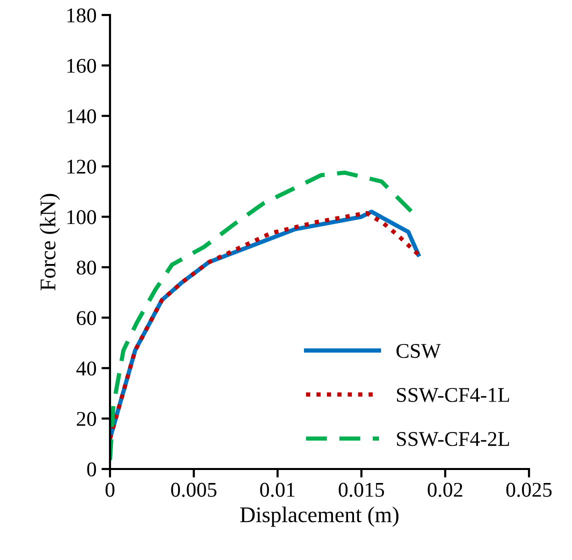 The width and height of the screenshot is (572, 560). What do you see at coordinates (91, 469) in the screenshot?
I see `y-tick-label: 0` at bounding box center [91, 469].